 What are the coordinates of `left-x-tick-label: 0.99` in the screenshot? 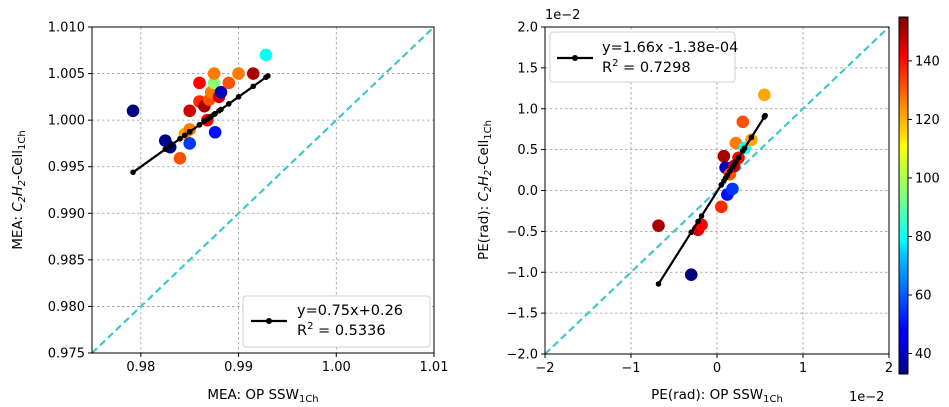 It's located at (238, 367).